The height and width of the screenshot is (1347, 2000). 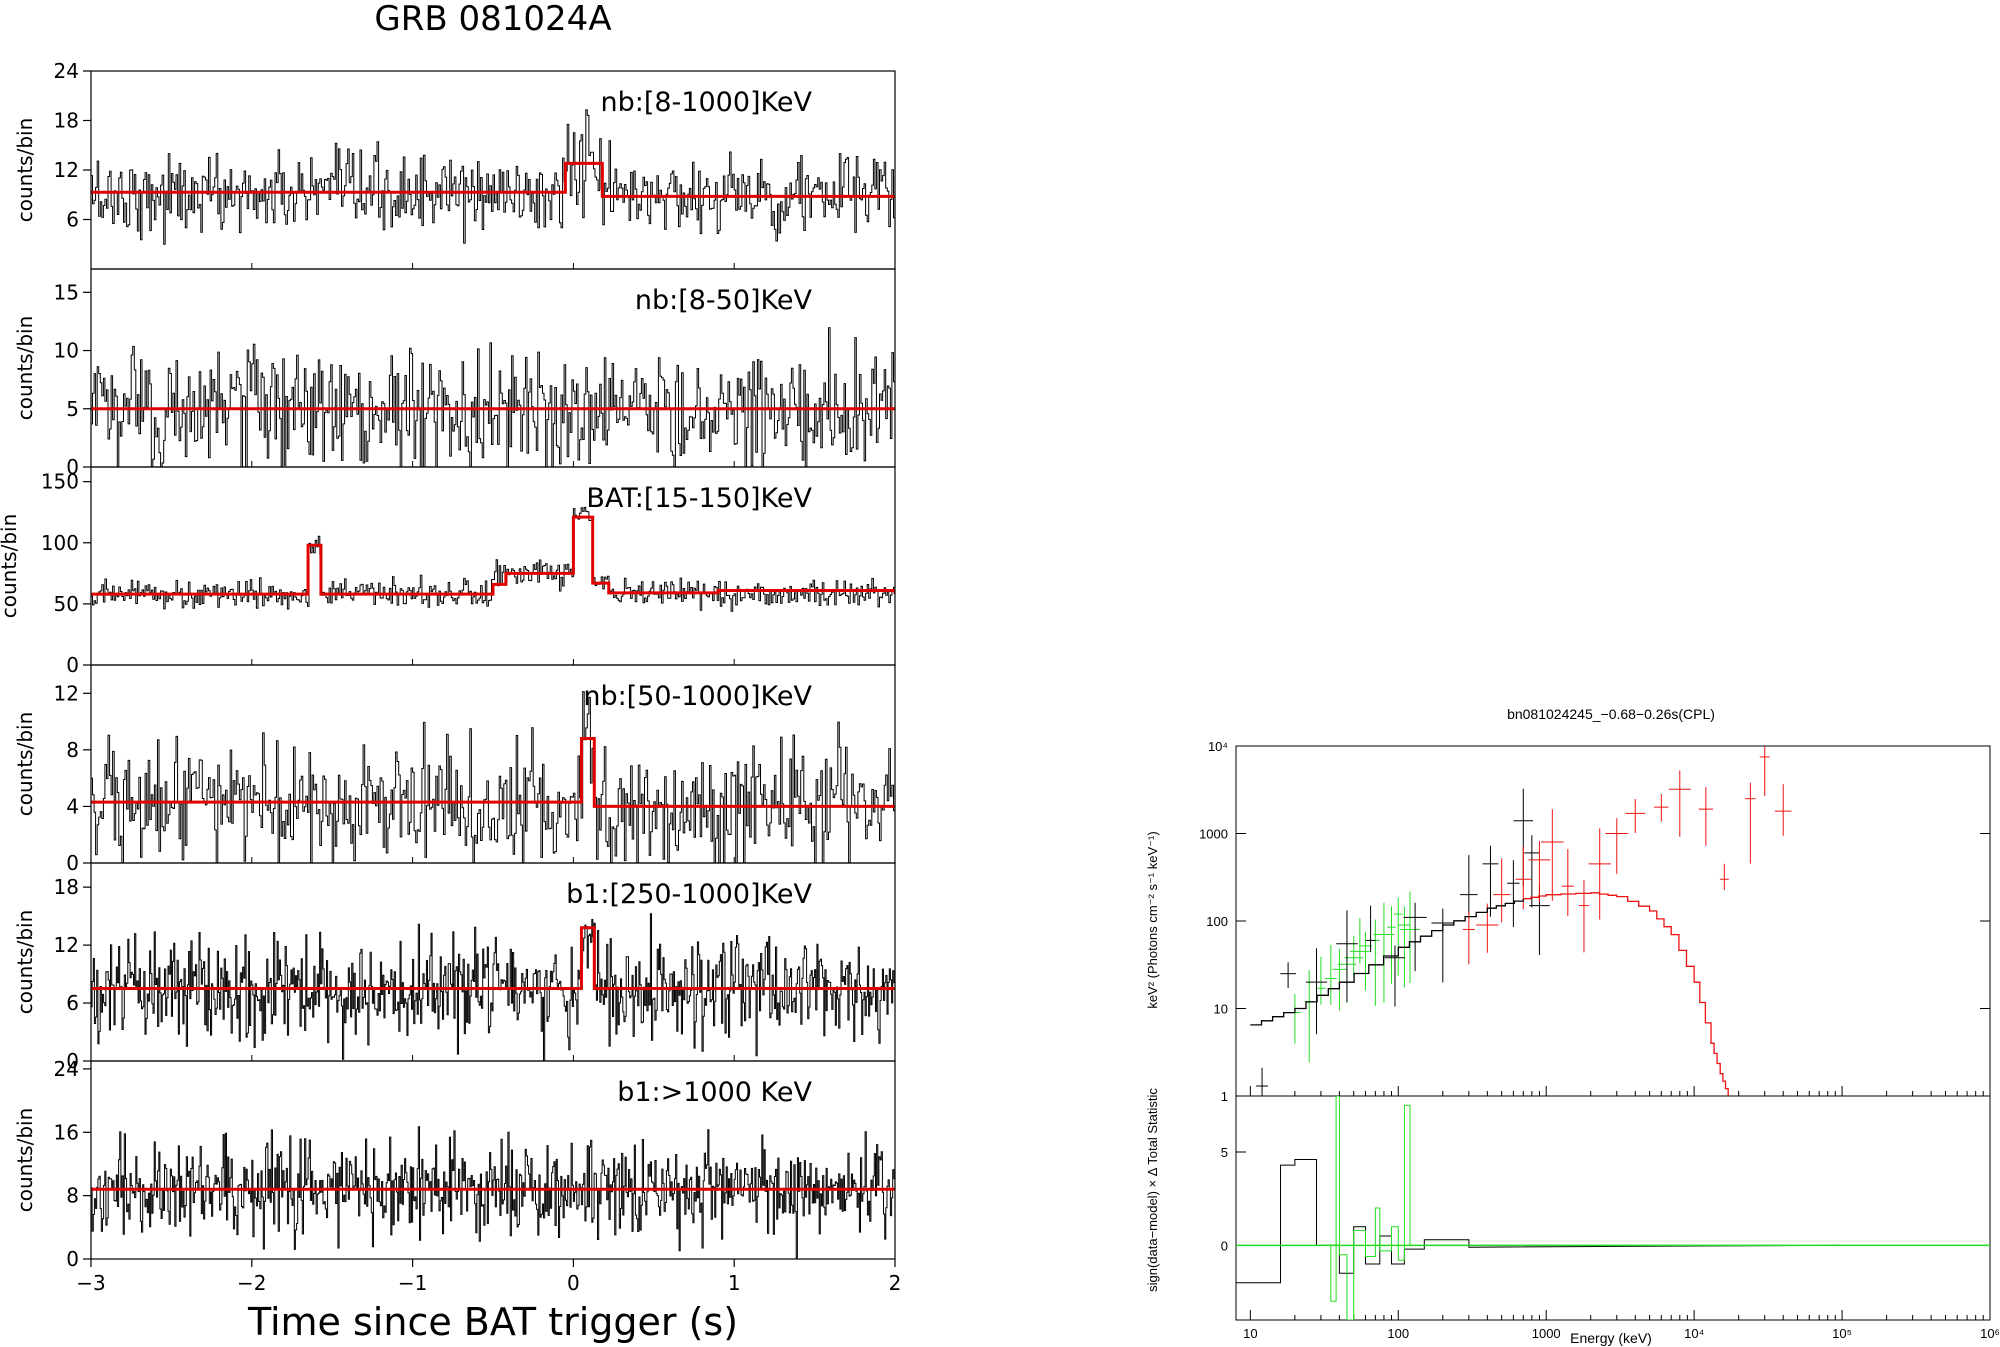 I want to click on x-tick-label: 10⁴, so click(x=1694, y=1333).